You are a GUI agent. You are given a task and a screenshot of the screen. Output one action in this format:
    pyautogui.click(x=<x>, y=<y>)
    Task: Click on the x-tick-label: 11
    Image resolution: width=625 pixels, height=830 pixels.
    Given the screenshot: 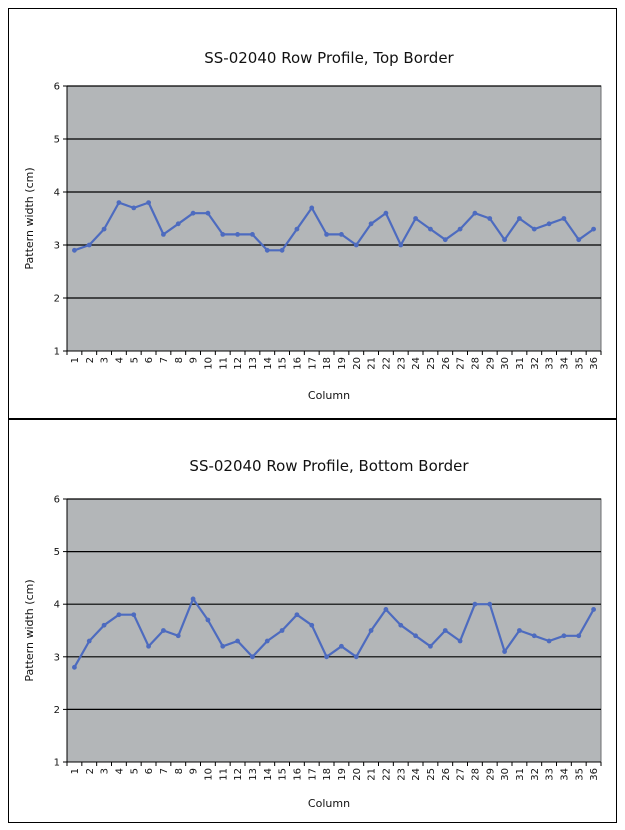 What is the action you would take?
    pyautogui.click(x=223, y=774)
    